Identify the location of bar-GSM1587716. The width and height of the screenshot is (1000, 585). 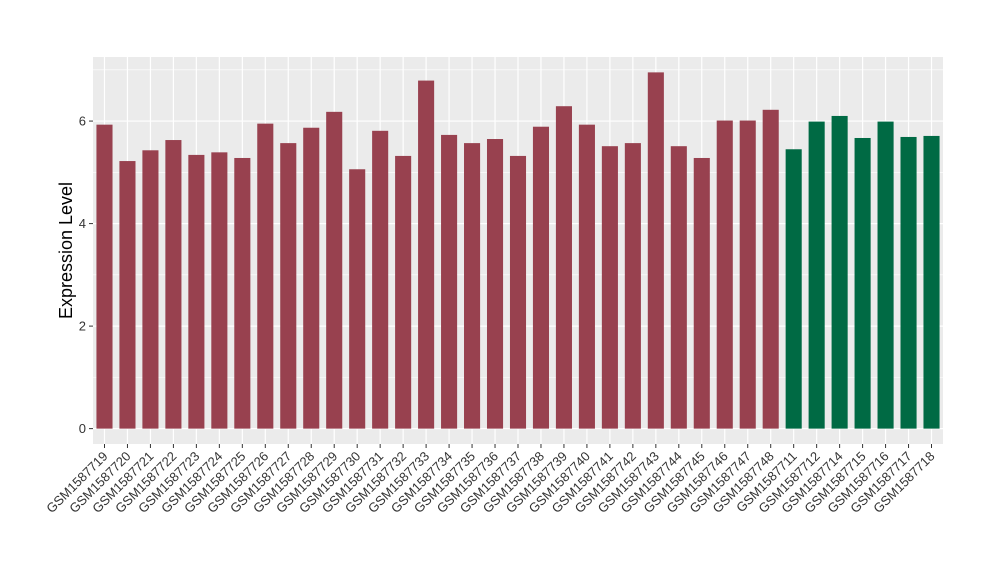
(885, 275).